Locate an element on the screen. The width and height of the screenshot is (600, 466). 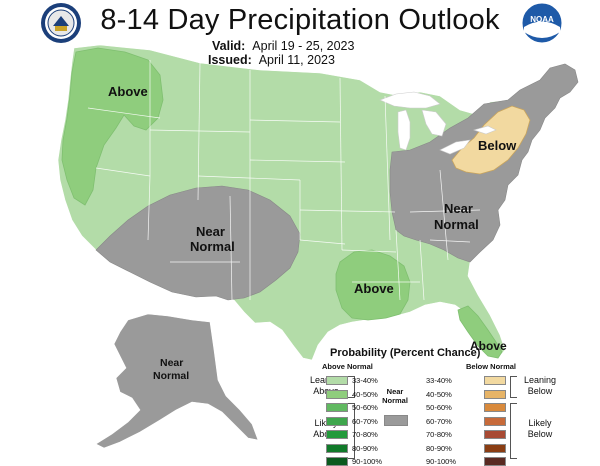
lake-ontario is located at coordinates (484, 130).